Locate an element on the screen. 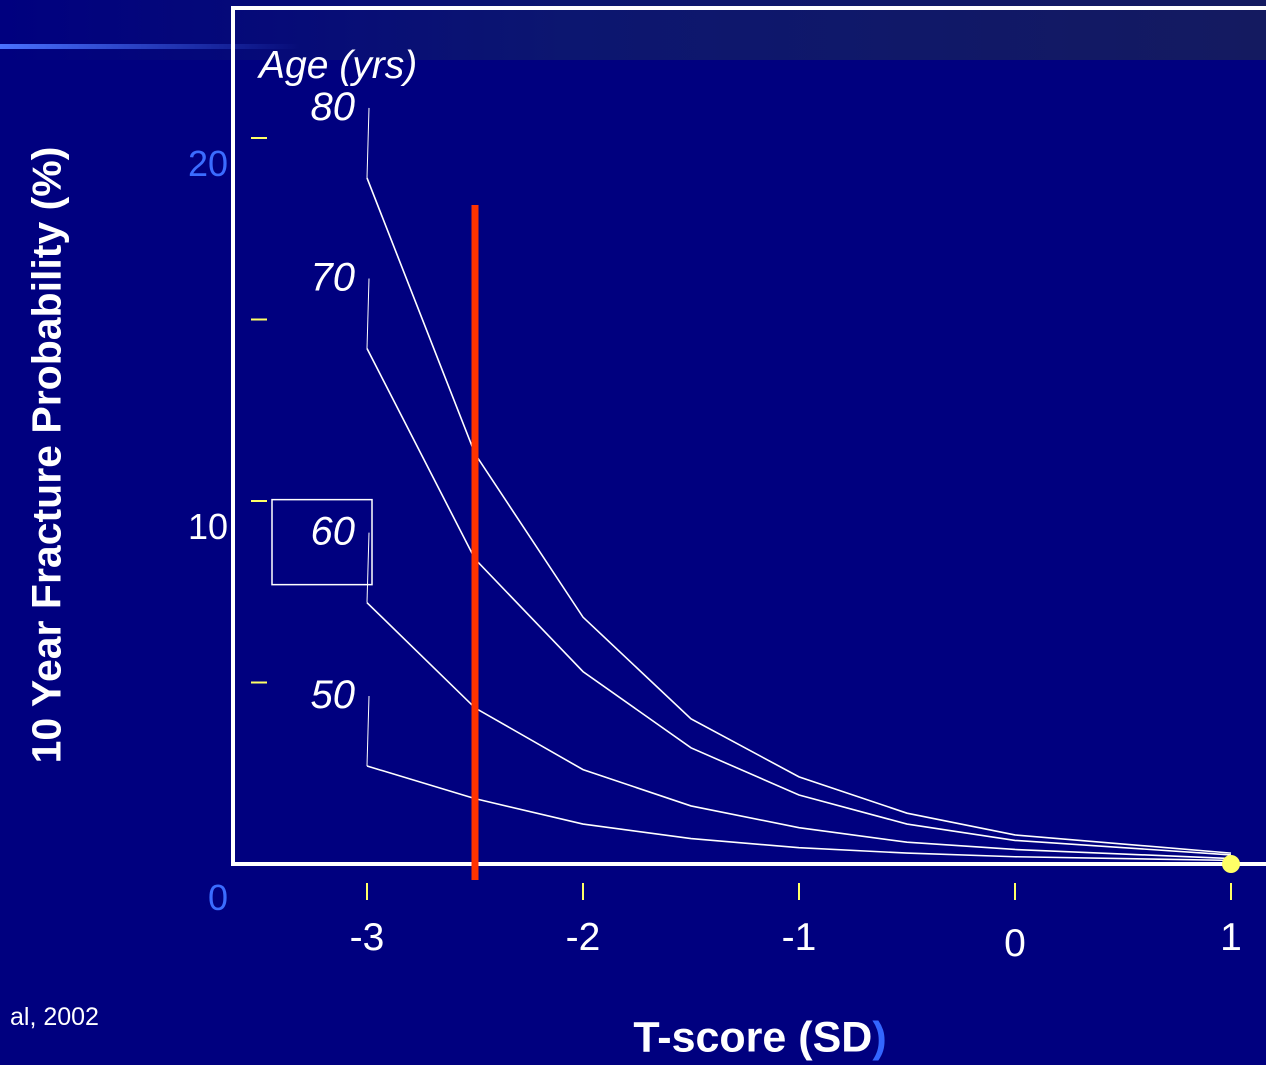 This screenshot has width=1266, height=1065. series-label-80: 80 is located at coordinates (333, 107).